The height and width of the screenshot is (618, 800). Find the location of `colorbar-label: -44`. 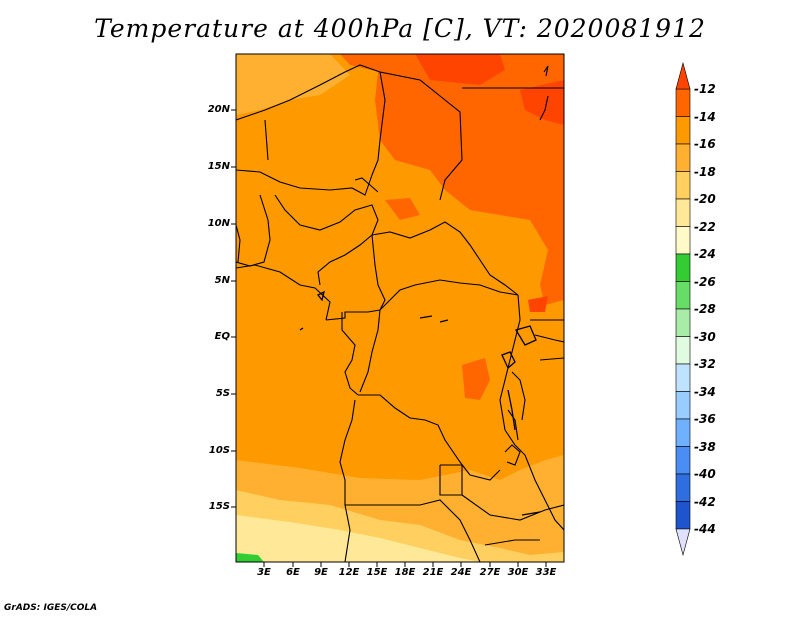

colorbar-label: -44 is located at coordinates (705, 529).